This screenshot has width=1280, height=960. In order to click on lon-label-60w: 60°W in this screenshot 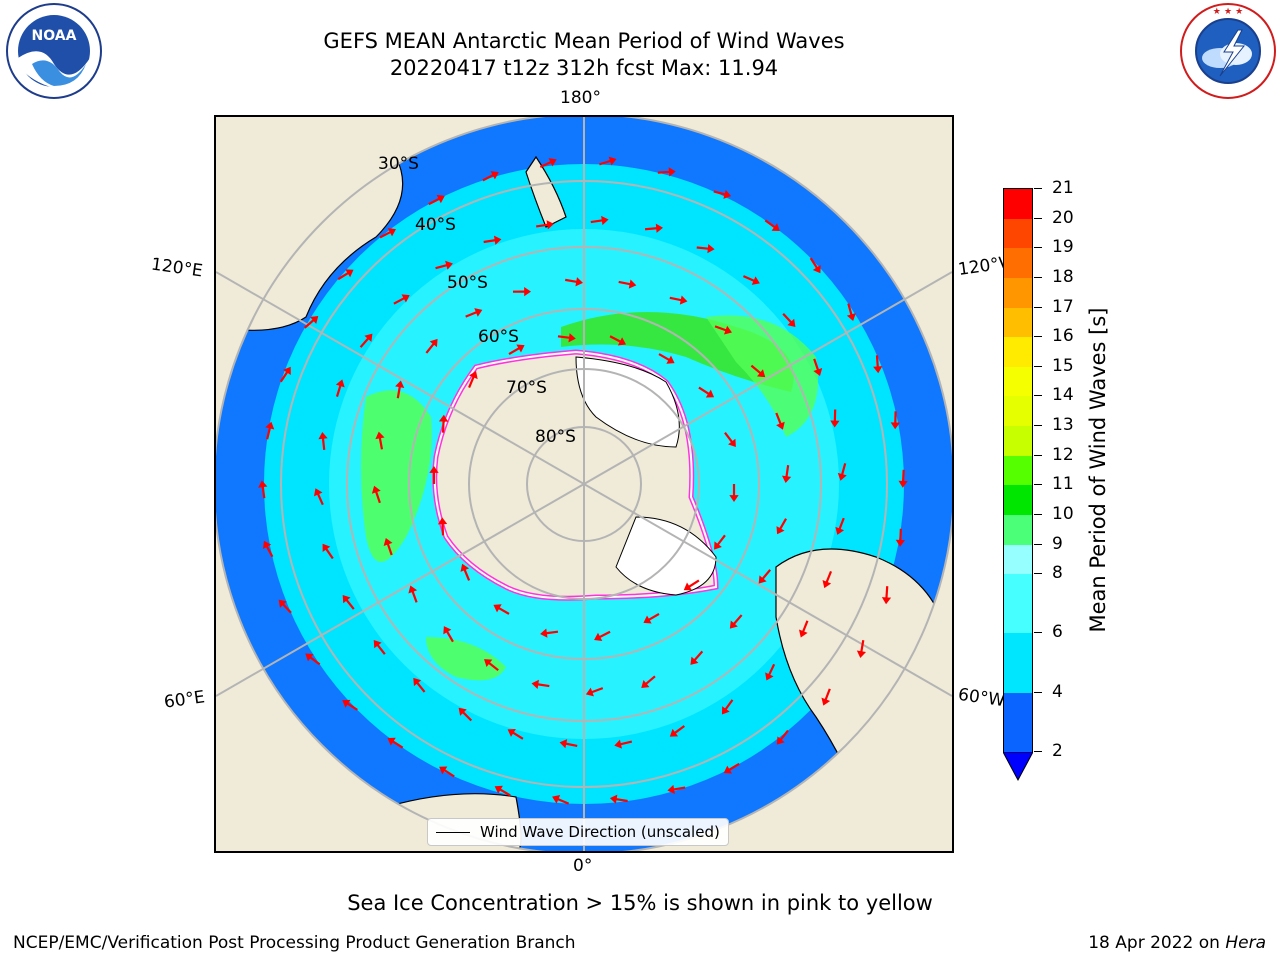, I will do `click(981, 698)`.